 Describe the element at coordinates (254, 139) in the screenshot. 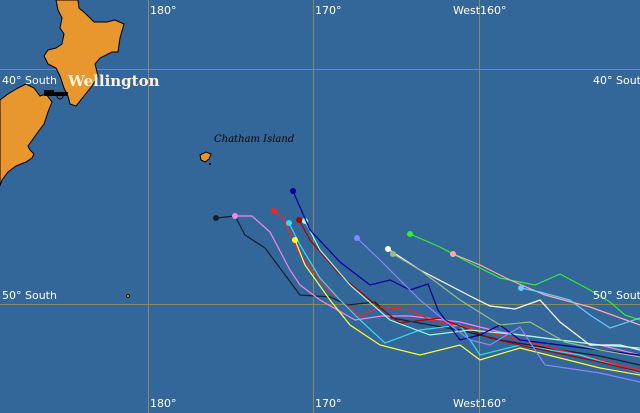

I see `chatham-label: Chatham Island` at that location.